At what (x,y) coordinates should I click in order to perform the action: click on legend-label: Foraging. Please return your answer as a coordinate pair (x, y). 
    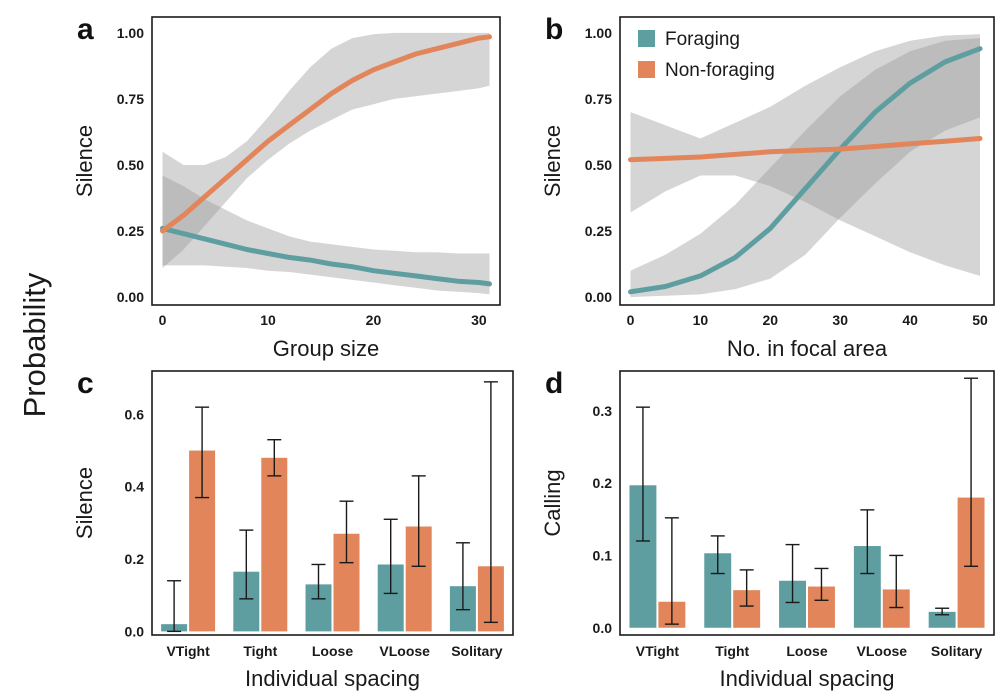
    Looking at the image, I should click on (702, 39).